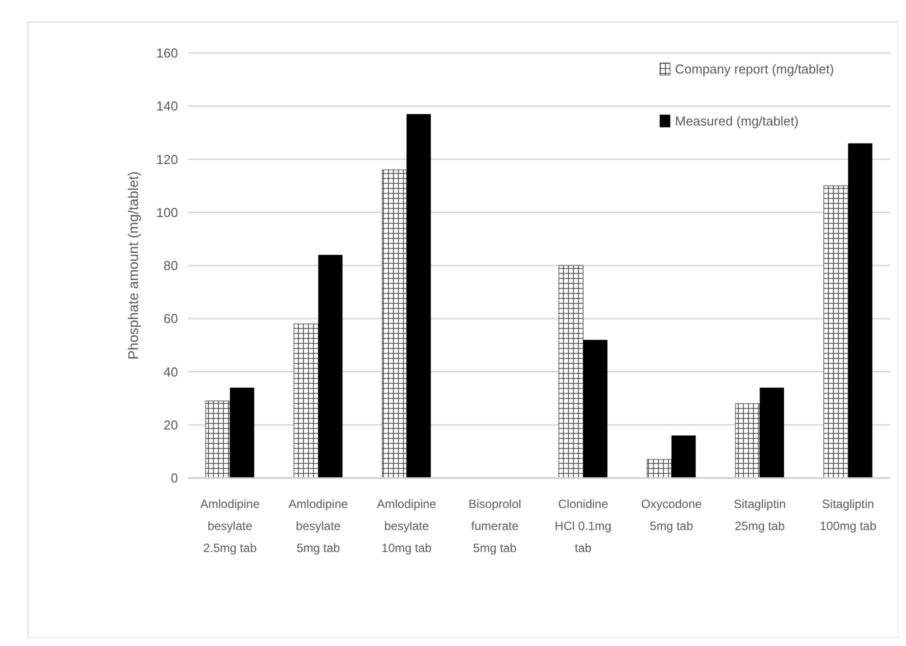  I want to click on y-tick-label: 20, so click(171, 424).